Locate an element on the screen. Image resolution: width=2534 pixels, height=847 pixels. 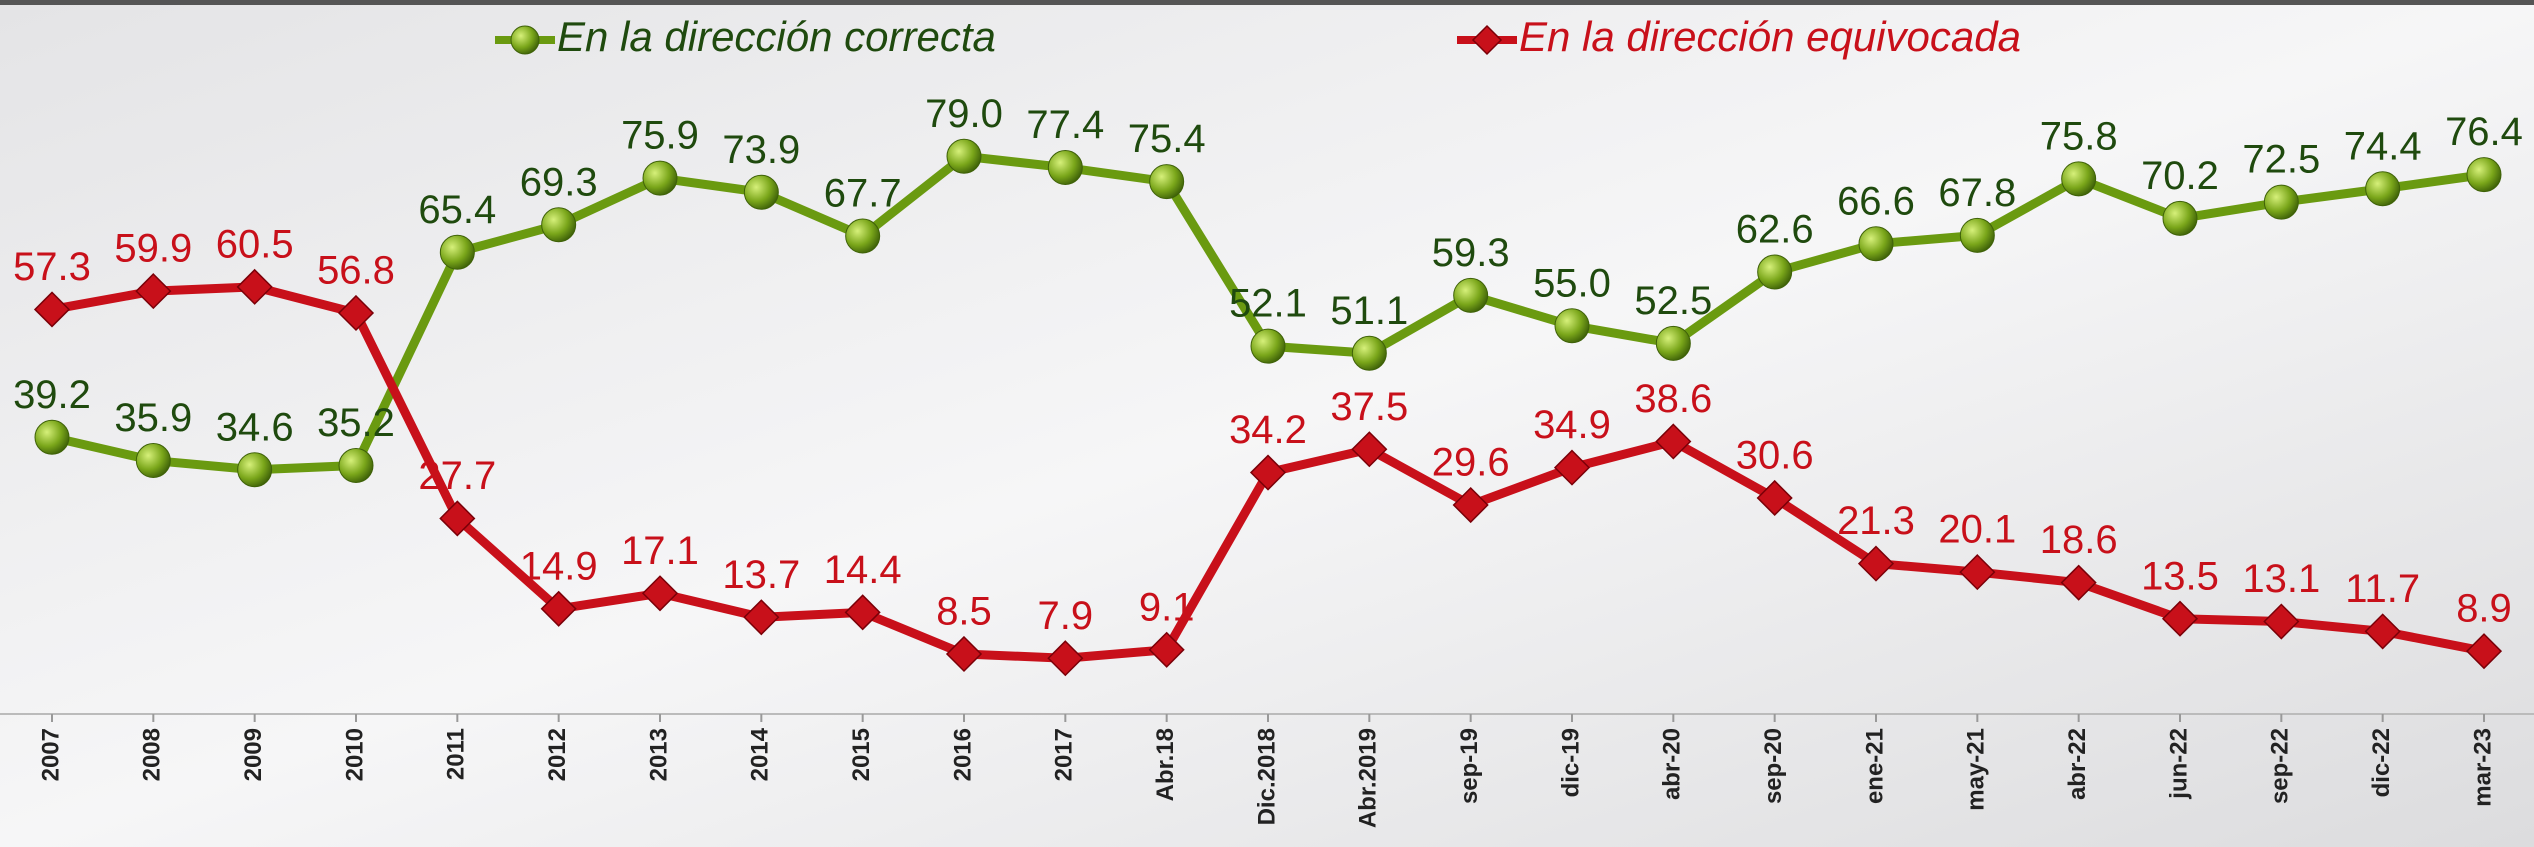
x-tick-label: Dic.2018 is located at coordinates (1266, 776).